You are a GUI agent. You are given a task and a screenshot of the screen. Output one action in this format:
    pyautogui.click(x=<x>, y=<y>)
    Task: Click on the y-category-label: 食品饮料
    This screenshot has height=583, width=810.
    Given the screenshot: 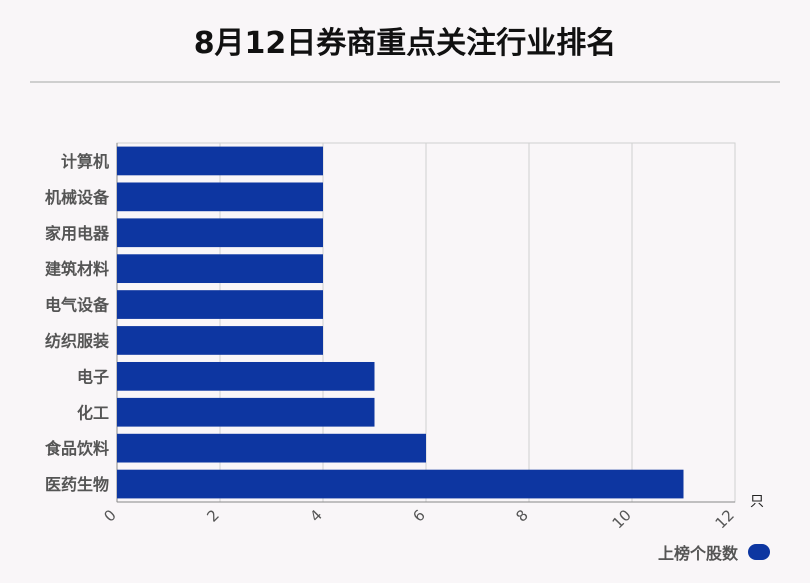 What is the action you would take?
    pyautogui.click(x=76, y=448)
    